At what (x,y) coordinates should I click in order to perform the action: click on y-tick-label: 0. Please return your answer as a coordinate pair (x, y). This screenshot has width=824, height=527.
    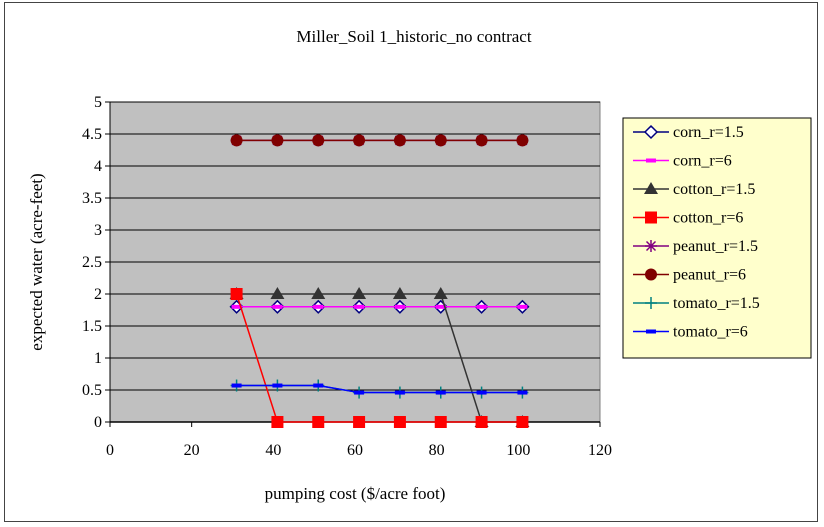
    Looking at the image, I should click on (98, 422).